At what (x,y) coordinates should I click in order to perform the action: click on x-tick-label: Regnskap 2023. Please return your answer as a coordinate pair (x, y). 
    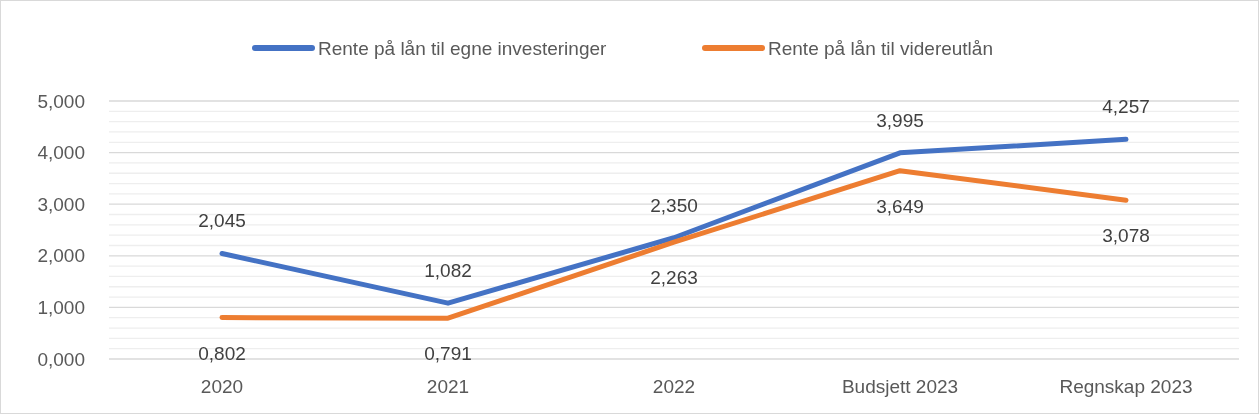
    Looking at the image, I should click on (1126, 386).